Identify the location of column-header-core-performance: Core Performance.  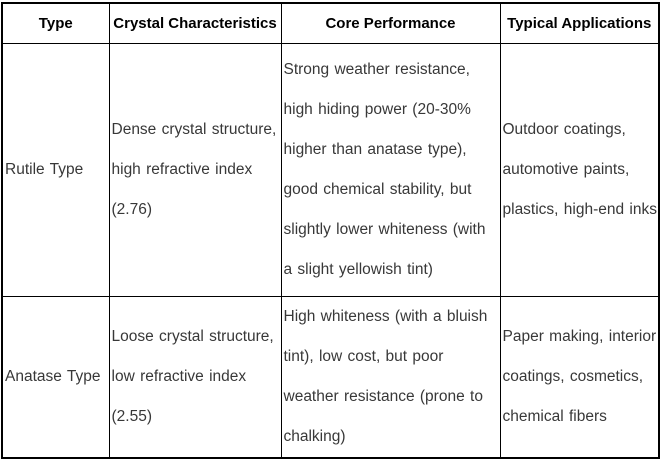
(390, 23).